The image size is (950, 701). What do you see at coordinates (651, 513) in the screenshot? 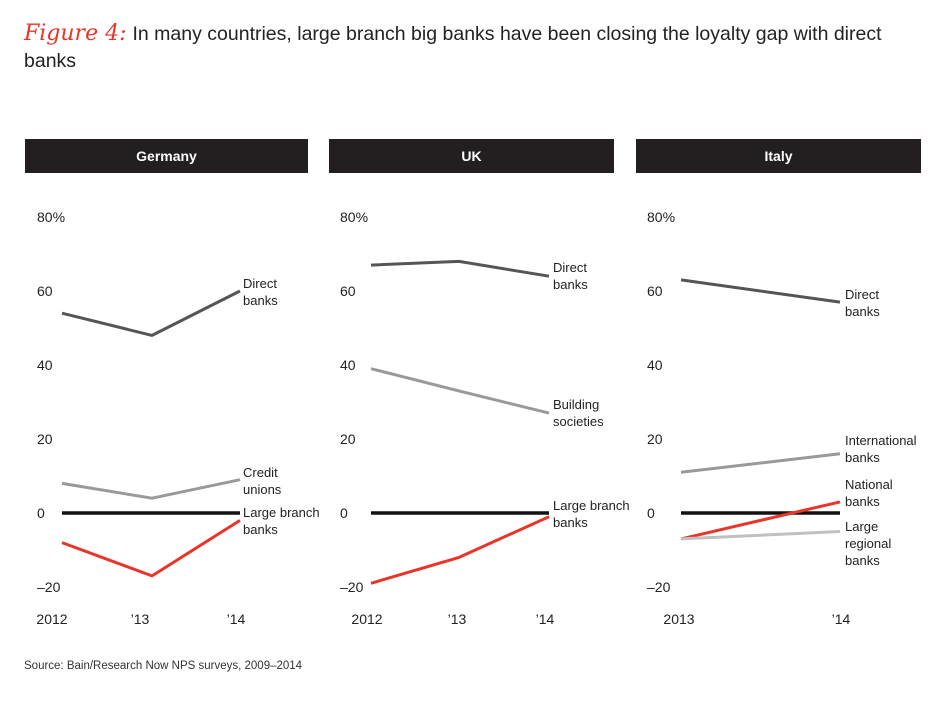
I see `italy-ytick: 0` at bounding box center [651, 513].